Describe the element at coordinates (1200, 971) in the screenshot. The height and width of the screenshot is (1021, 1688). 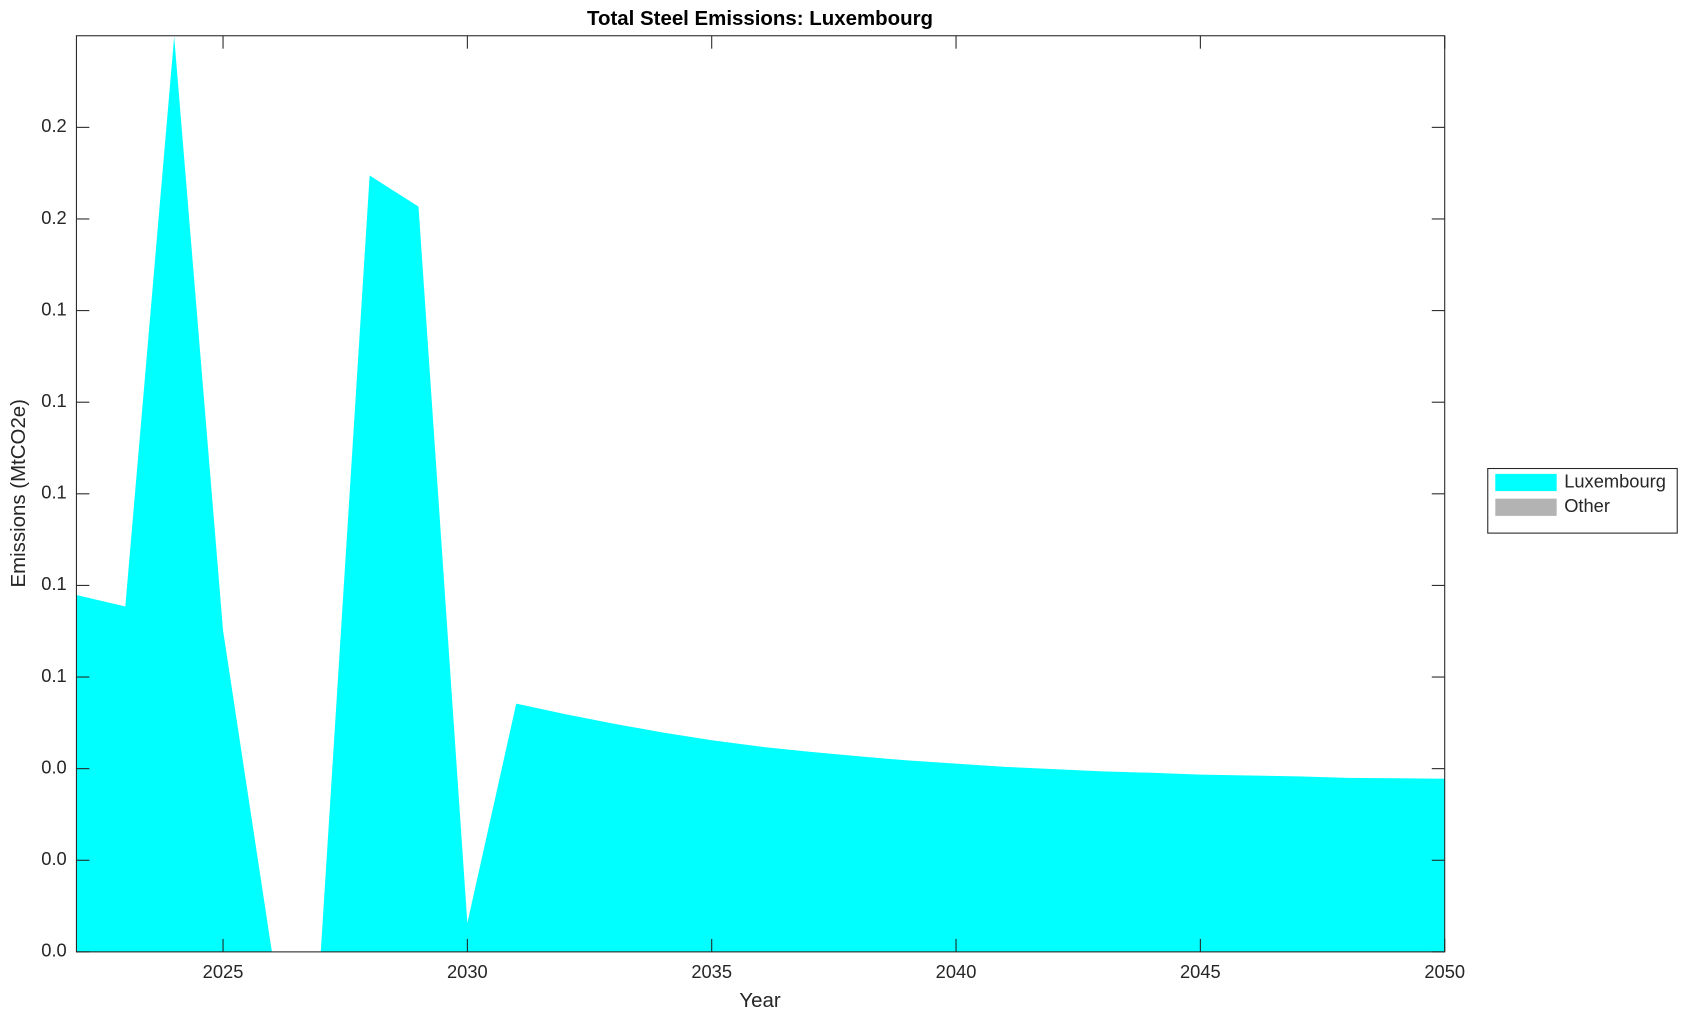
I see `x-tick-label: 2045` at that location.